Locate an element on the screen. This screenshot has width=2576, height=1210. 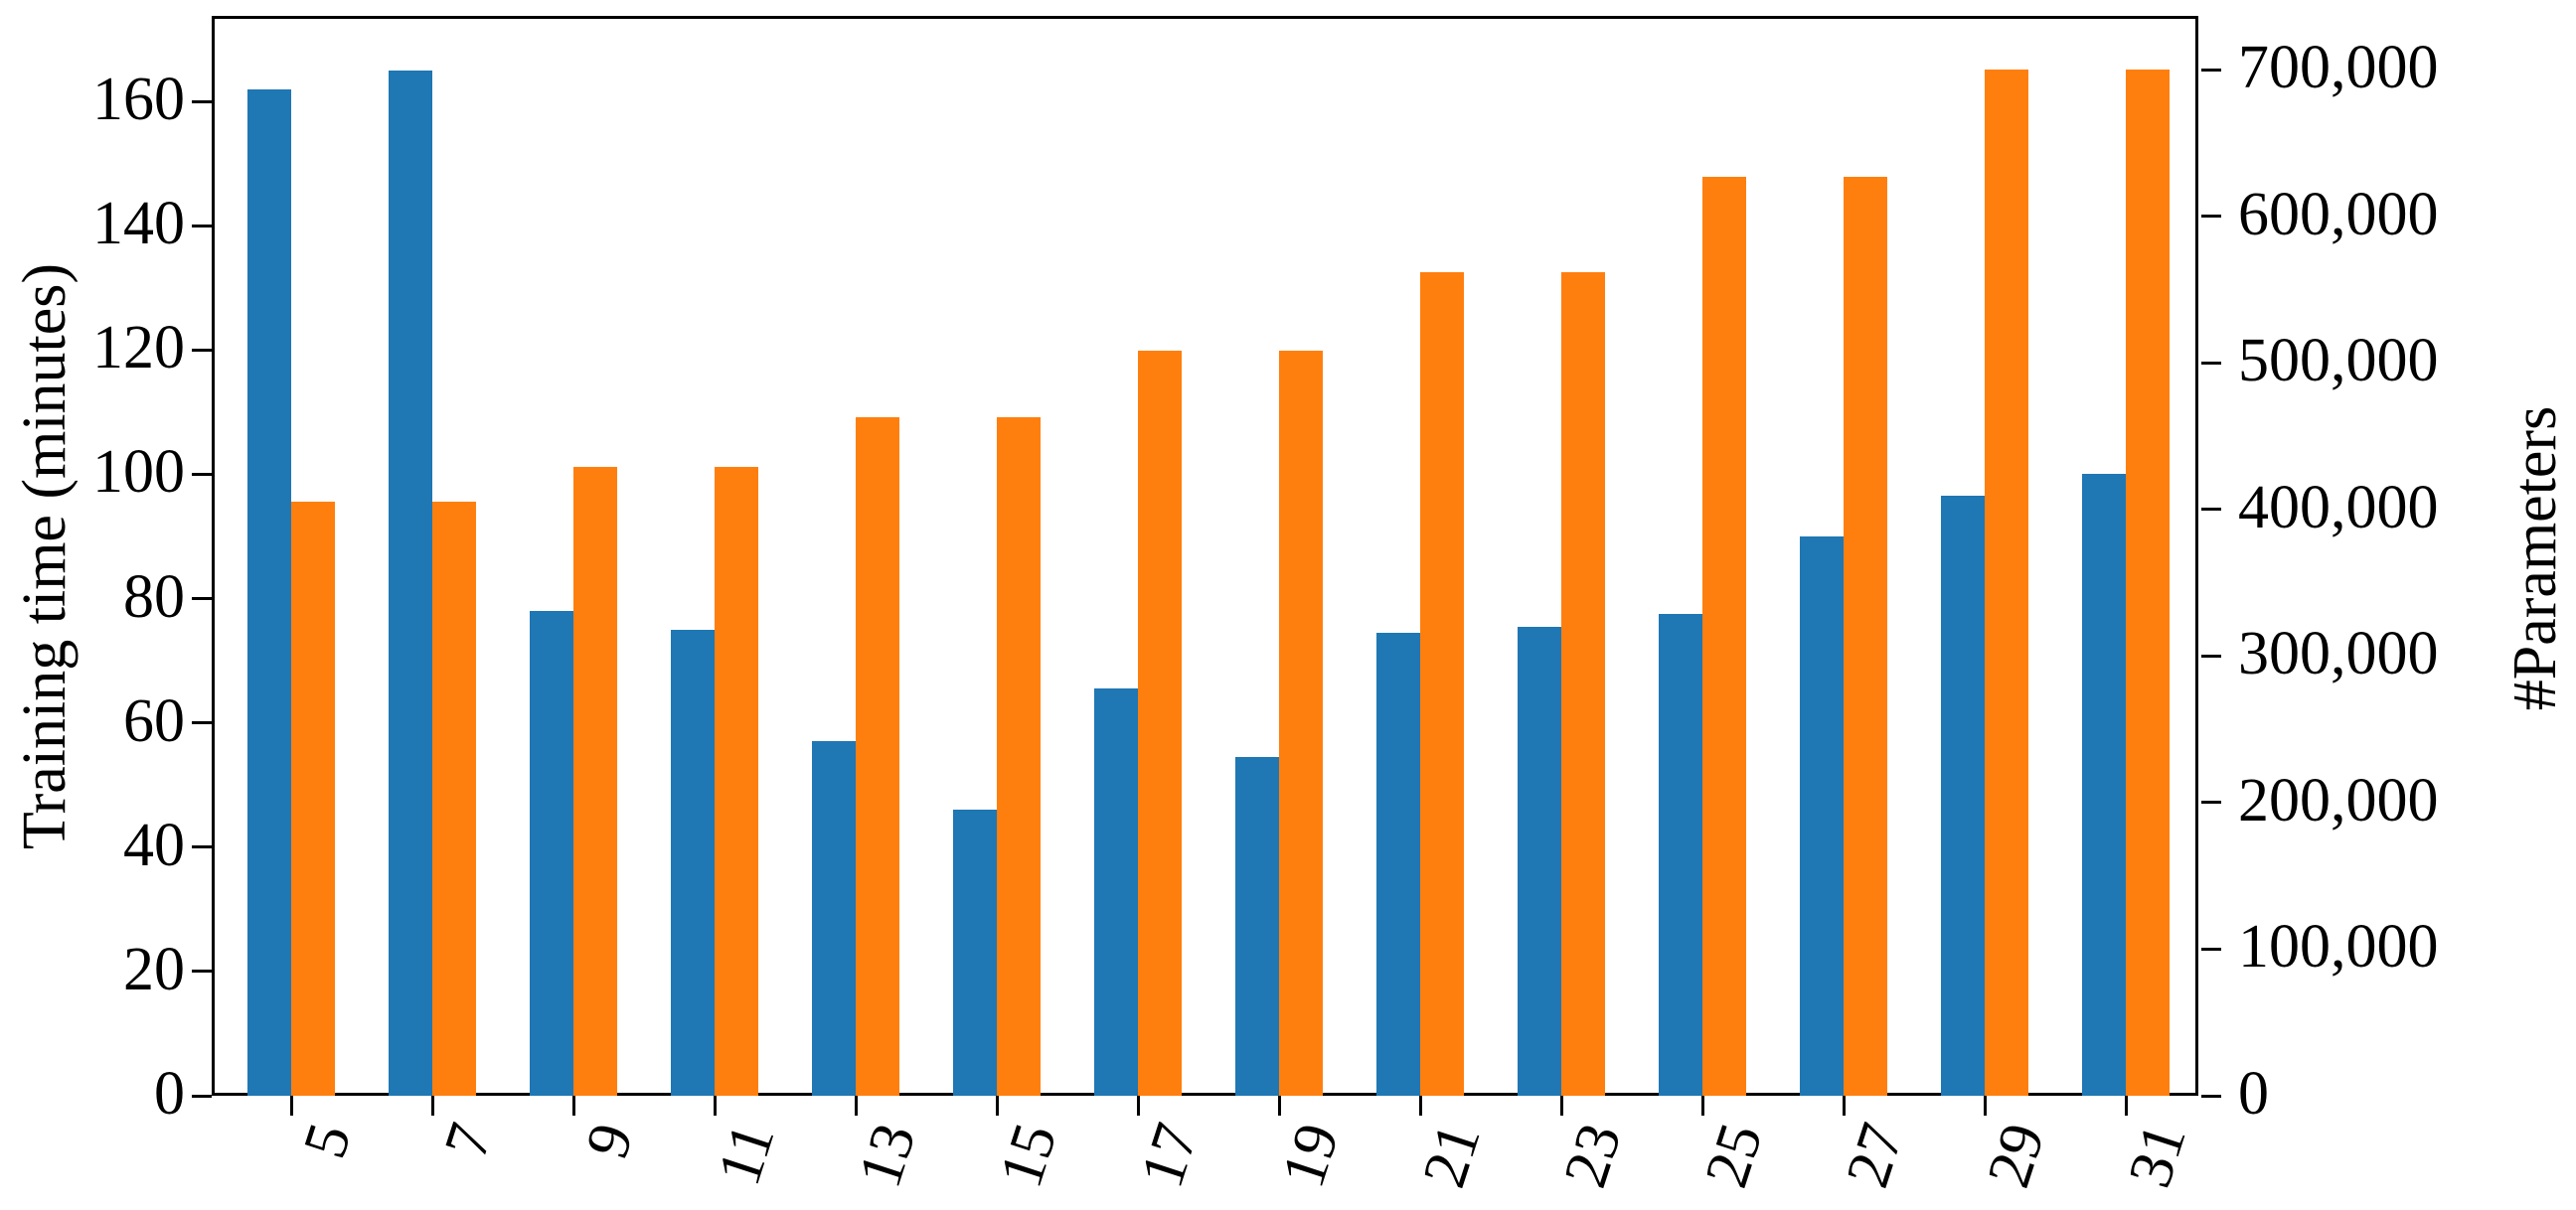
x-tick-label: 21 is located at coordinates (1451, 1156).